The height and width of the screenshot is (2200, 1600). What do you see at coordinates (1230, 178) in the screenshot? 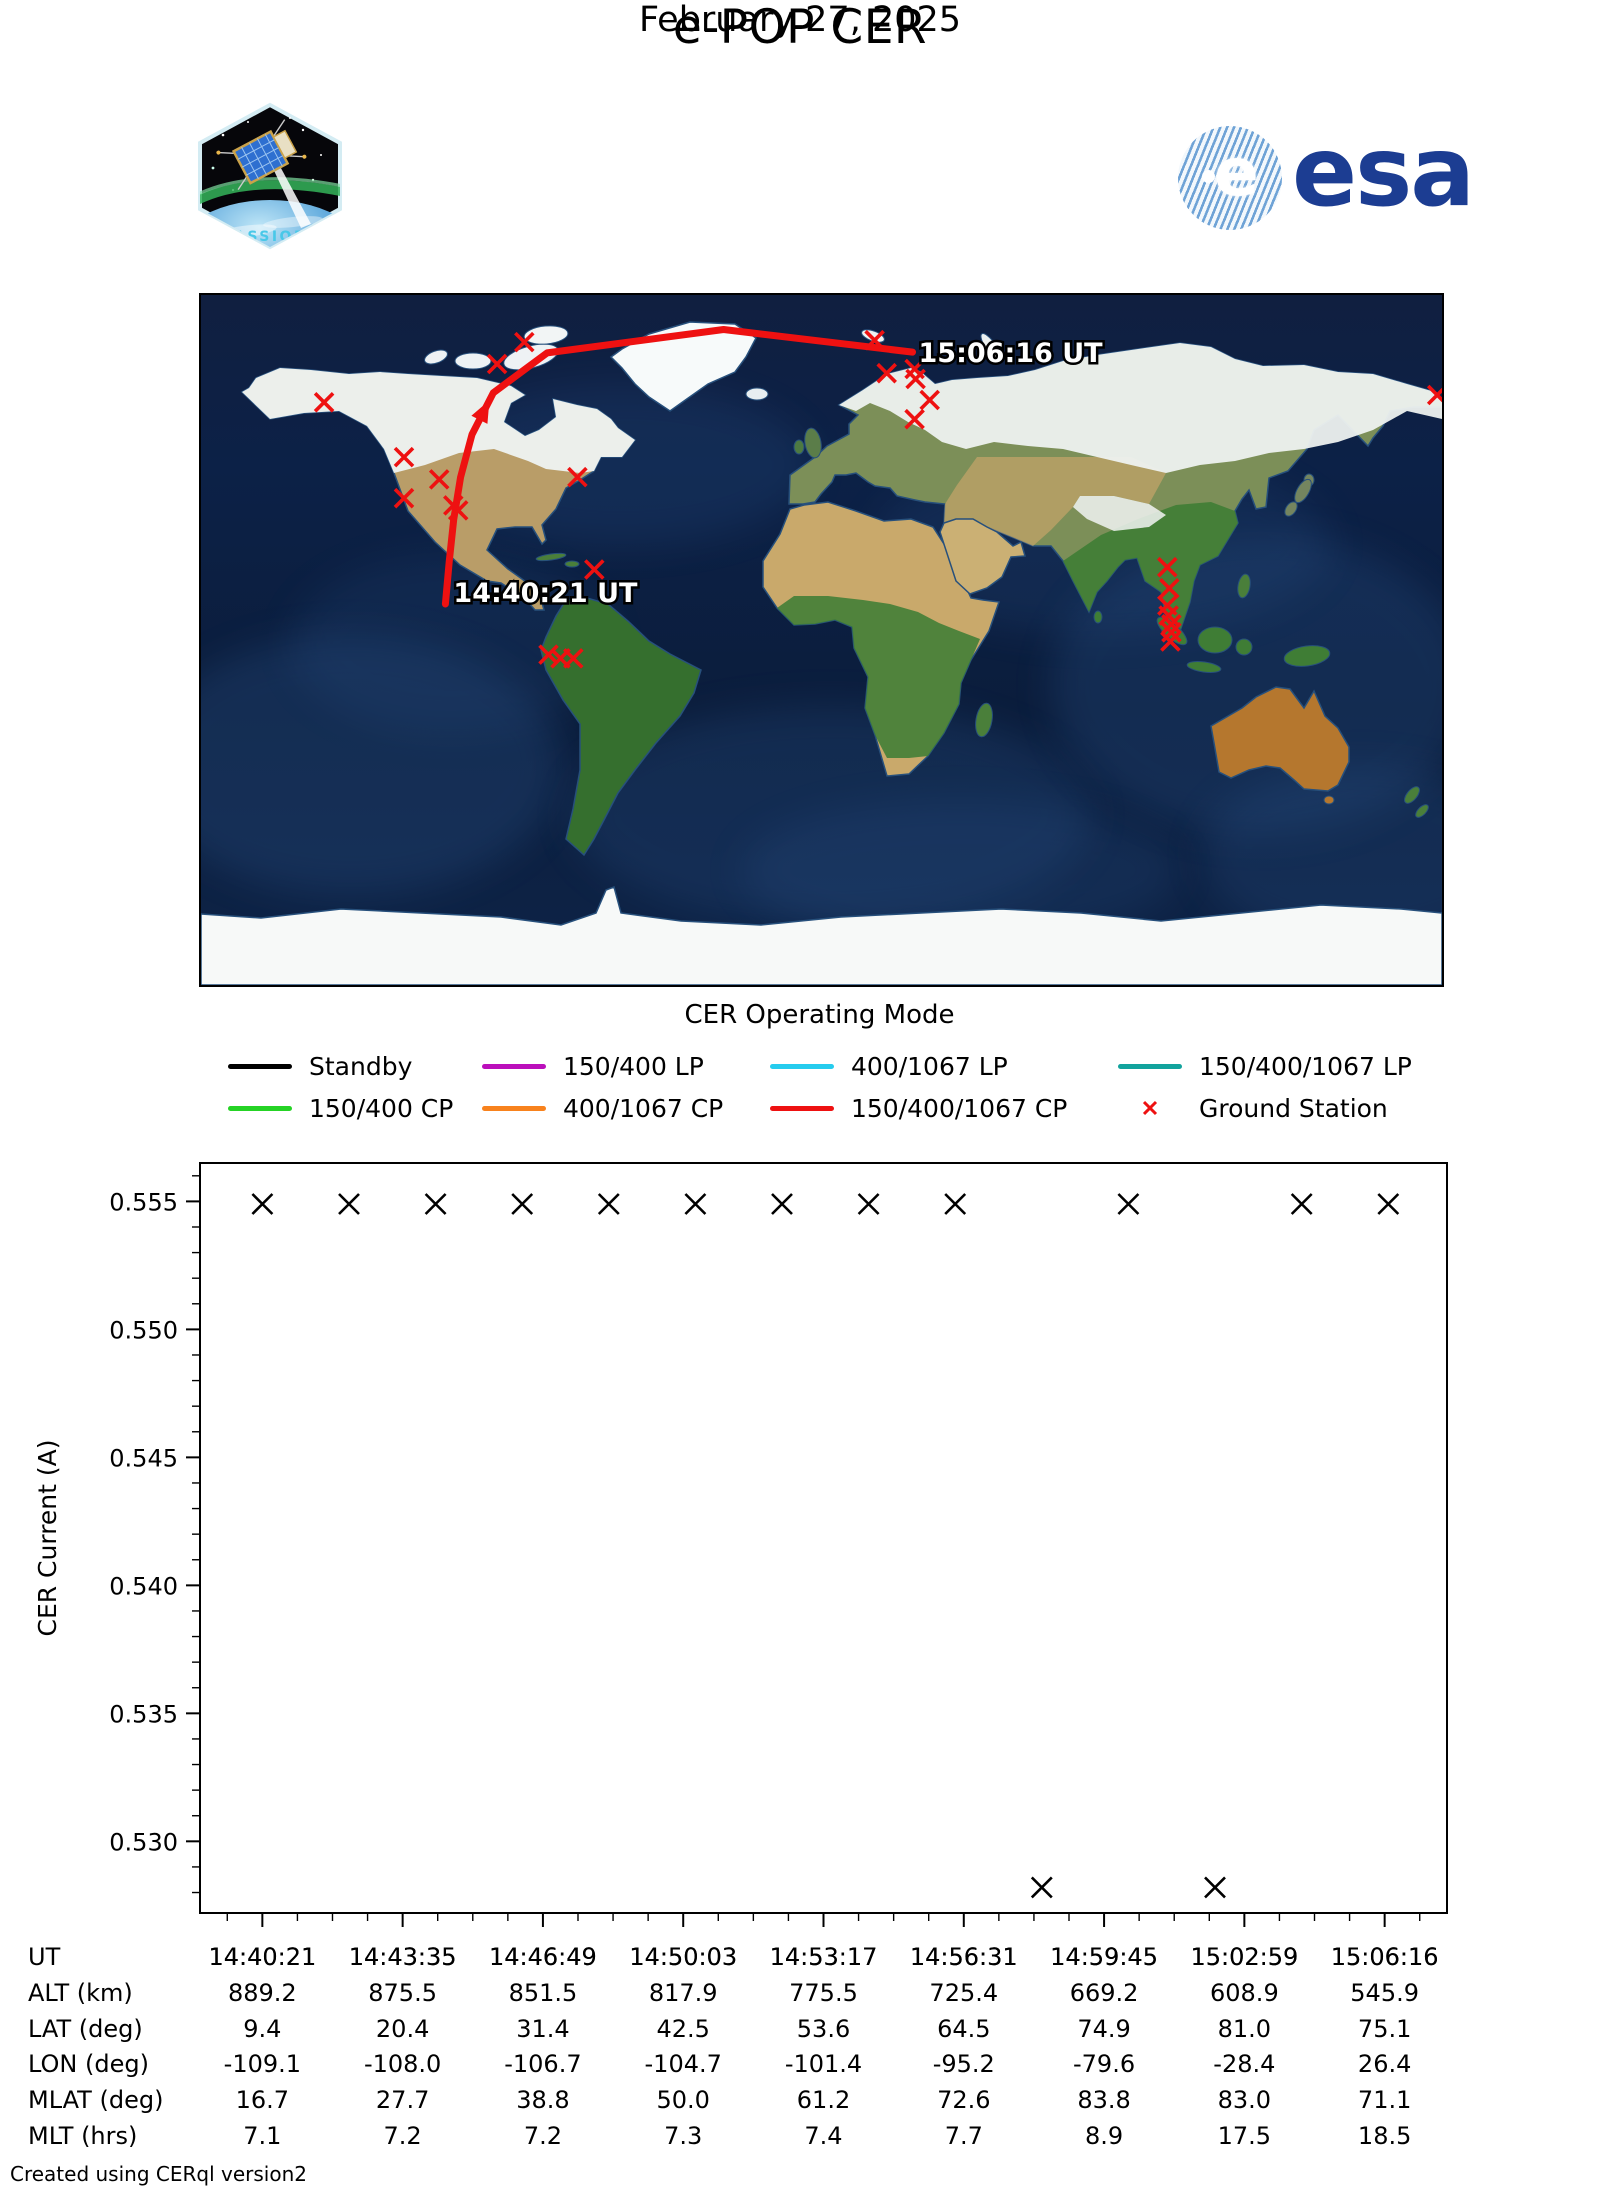
I see `esa-globe-icon: e` at bounding box center [1230, 178].